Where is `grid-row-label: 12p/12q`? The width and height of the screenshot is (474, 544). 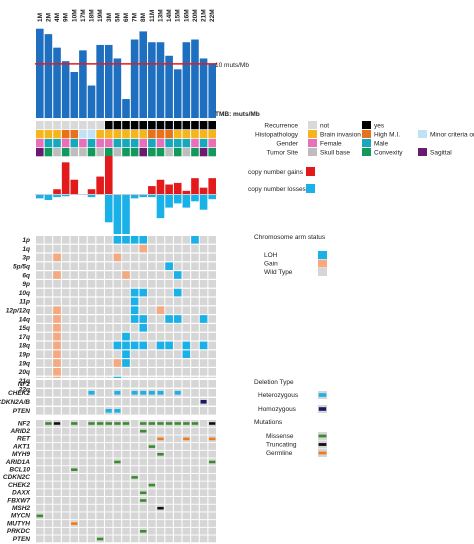 grid-row-label: 12p/12q is located at coordinates (18, 311).